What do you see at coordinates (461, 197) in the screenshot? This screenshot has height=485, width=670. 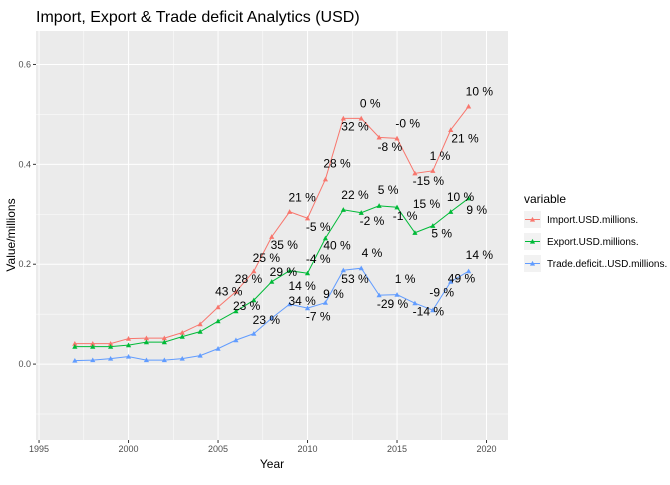 I see `percent-label: 10 %` at bounding box center [461, 197].